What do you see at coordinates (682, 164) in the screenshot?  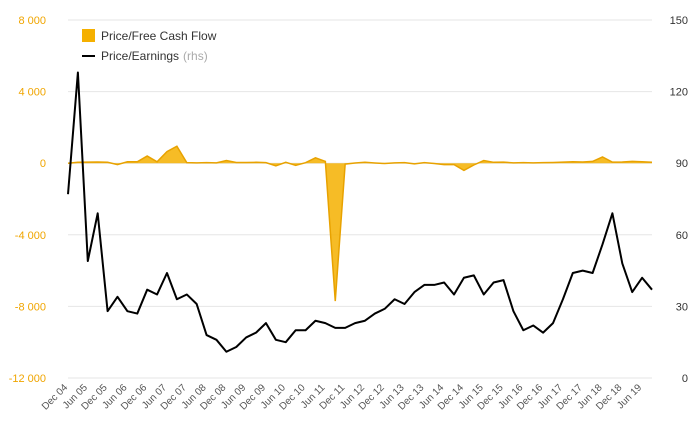 I see `right-tick-label: 90` at bounding box center [682, 164].